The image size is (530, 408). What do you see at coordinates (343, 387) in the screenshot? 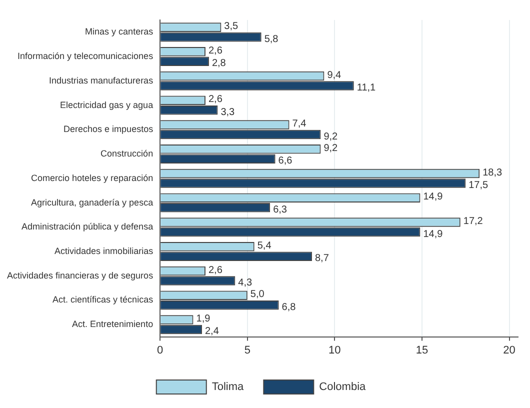
I see `legend-label: Colombia` at bounding box center [343, 387].